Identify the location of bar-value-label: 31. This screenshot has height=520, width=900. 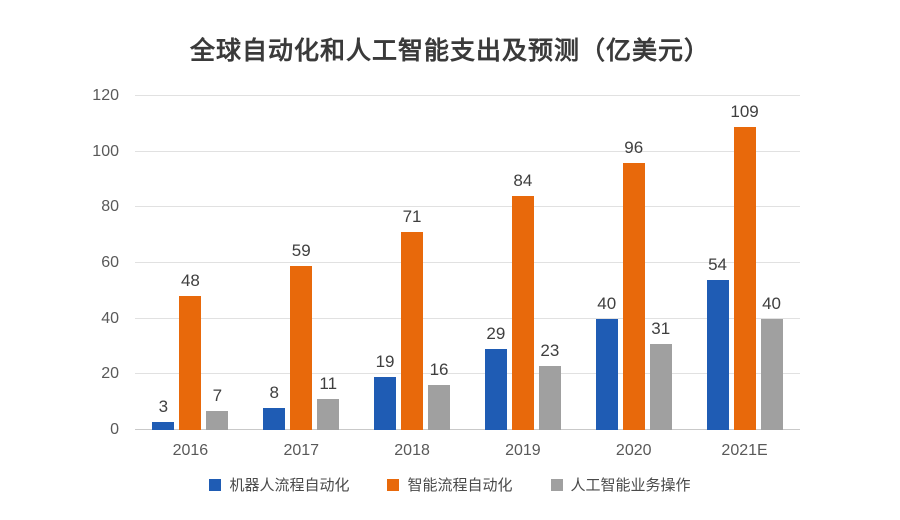
(661, 328).